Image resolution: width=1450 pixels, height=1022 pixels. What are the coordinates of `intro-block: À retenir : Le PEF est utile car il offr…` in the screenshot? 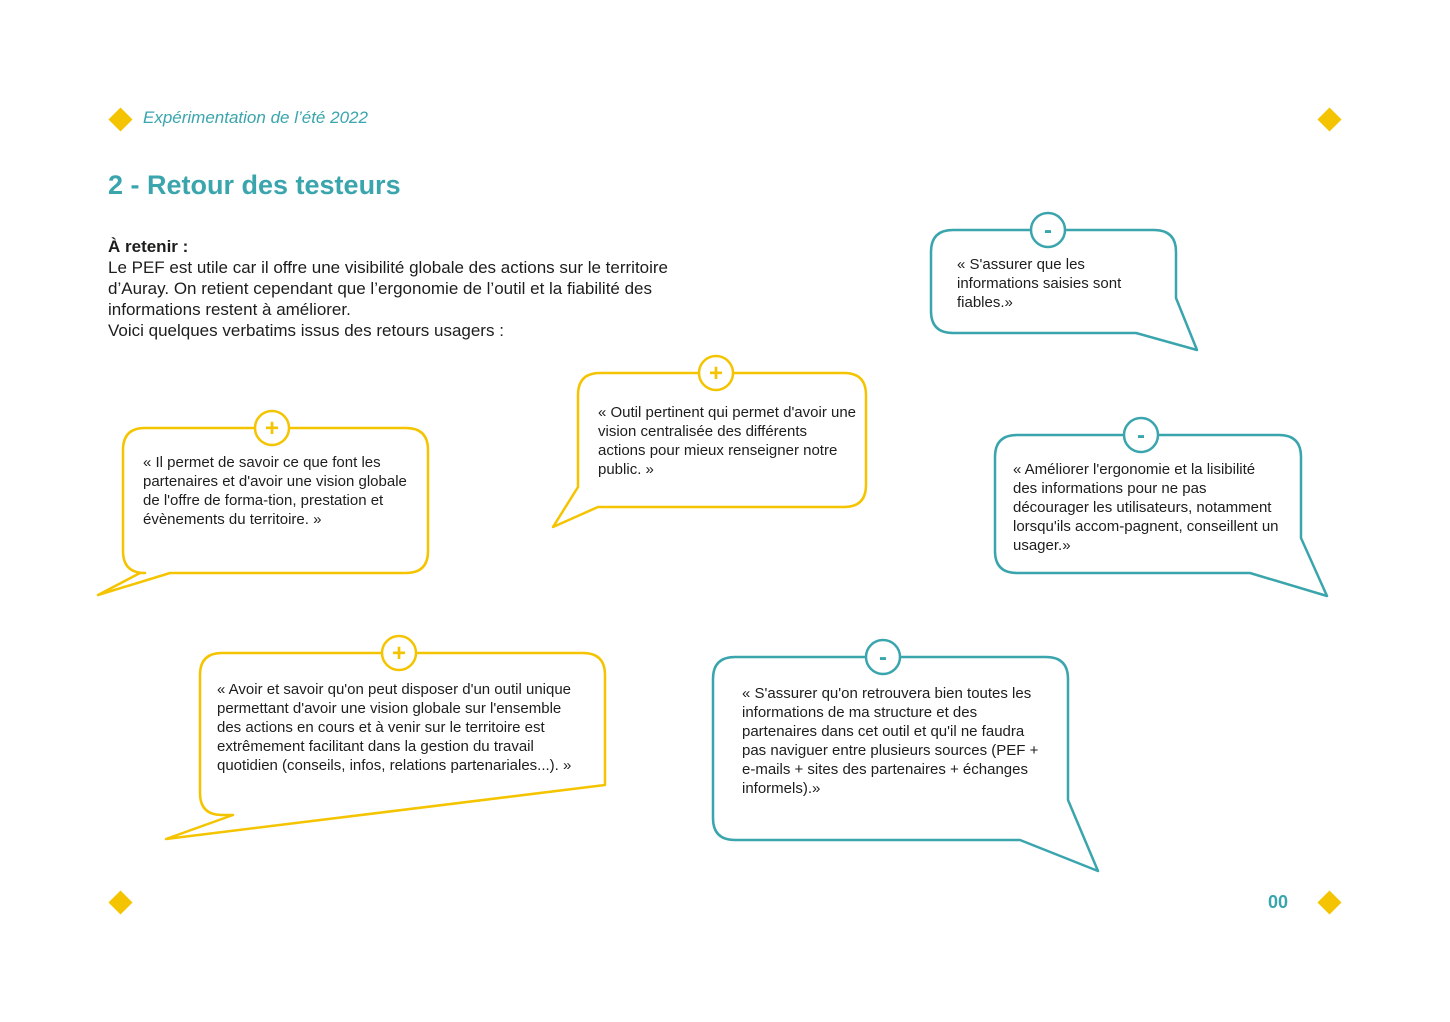 It's located at (398, 288).